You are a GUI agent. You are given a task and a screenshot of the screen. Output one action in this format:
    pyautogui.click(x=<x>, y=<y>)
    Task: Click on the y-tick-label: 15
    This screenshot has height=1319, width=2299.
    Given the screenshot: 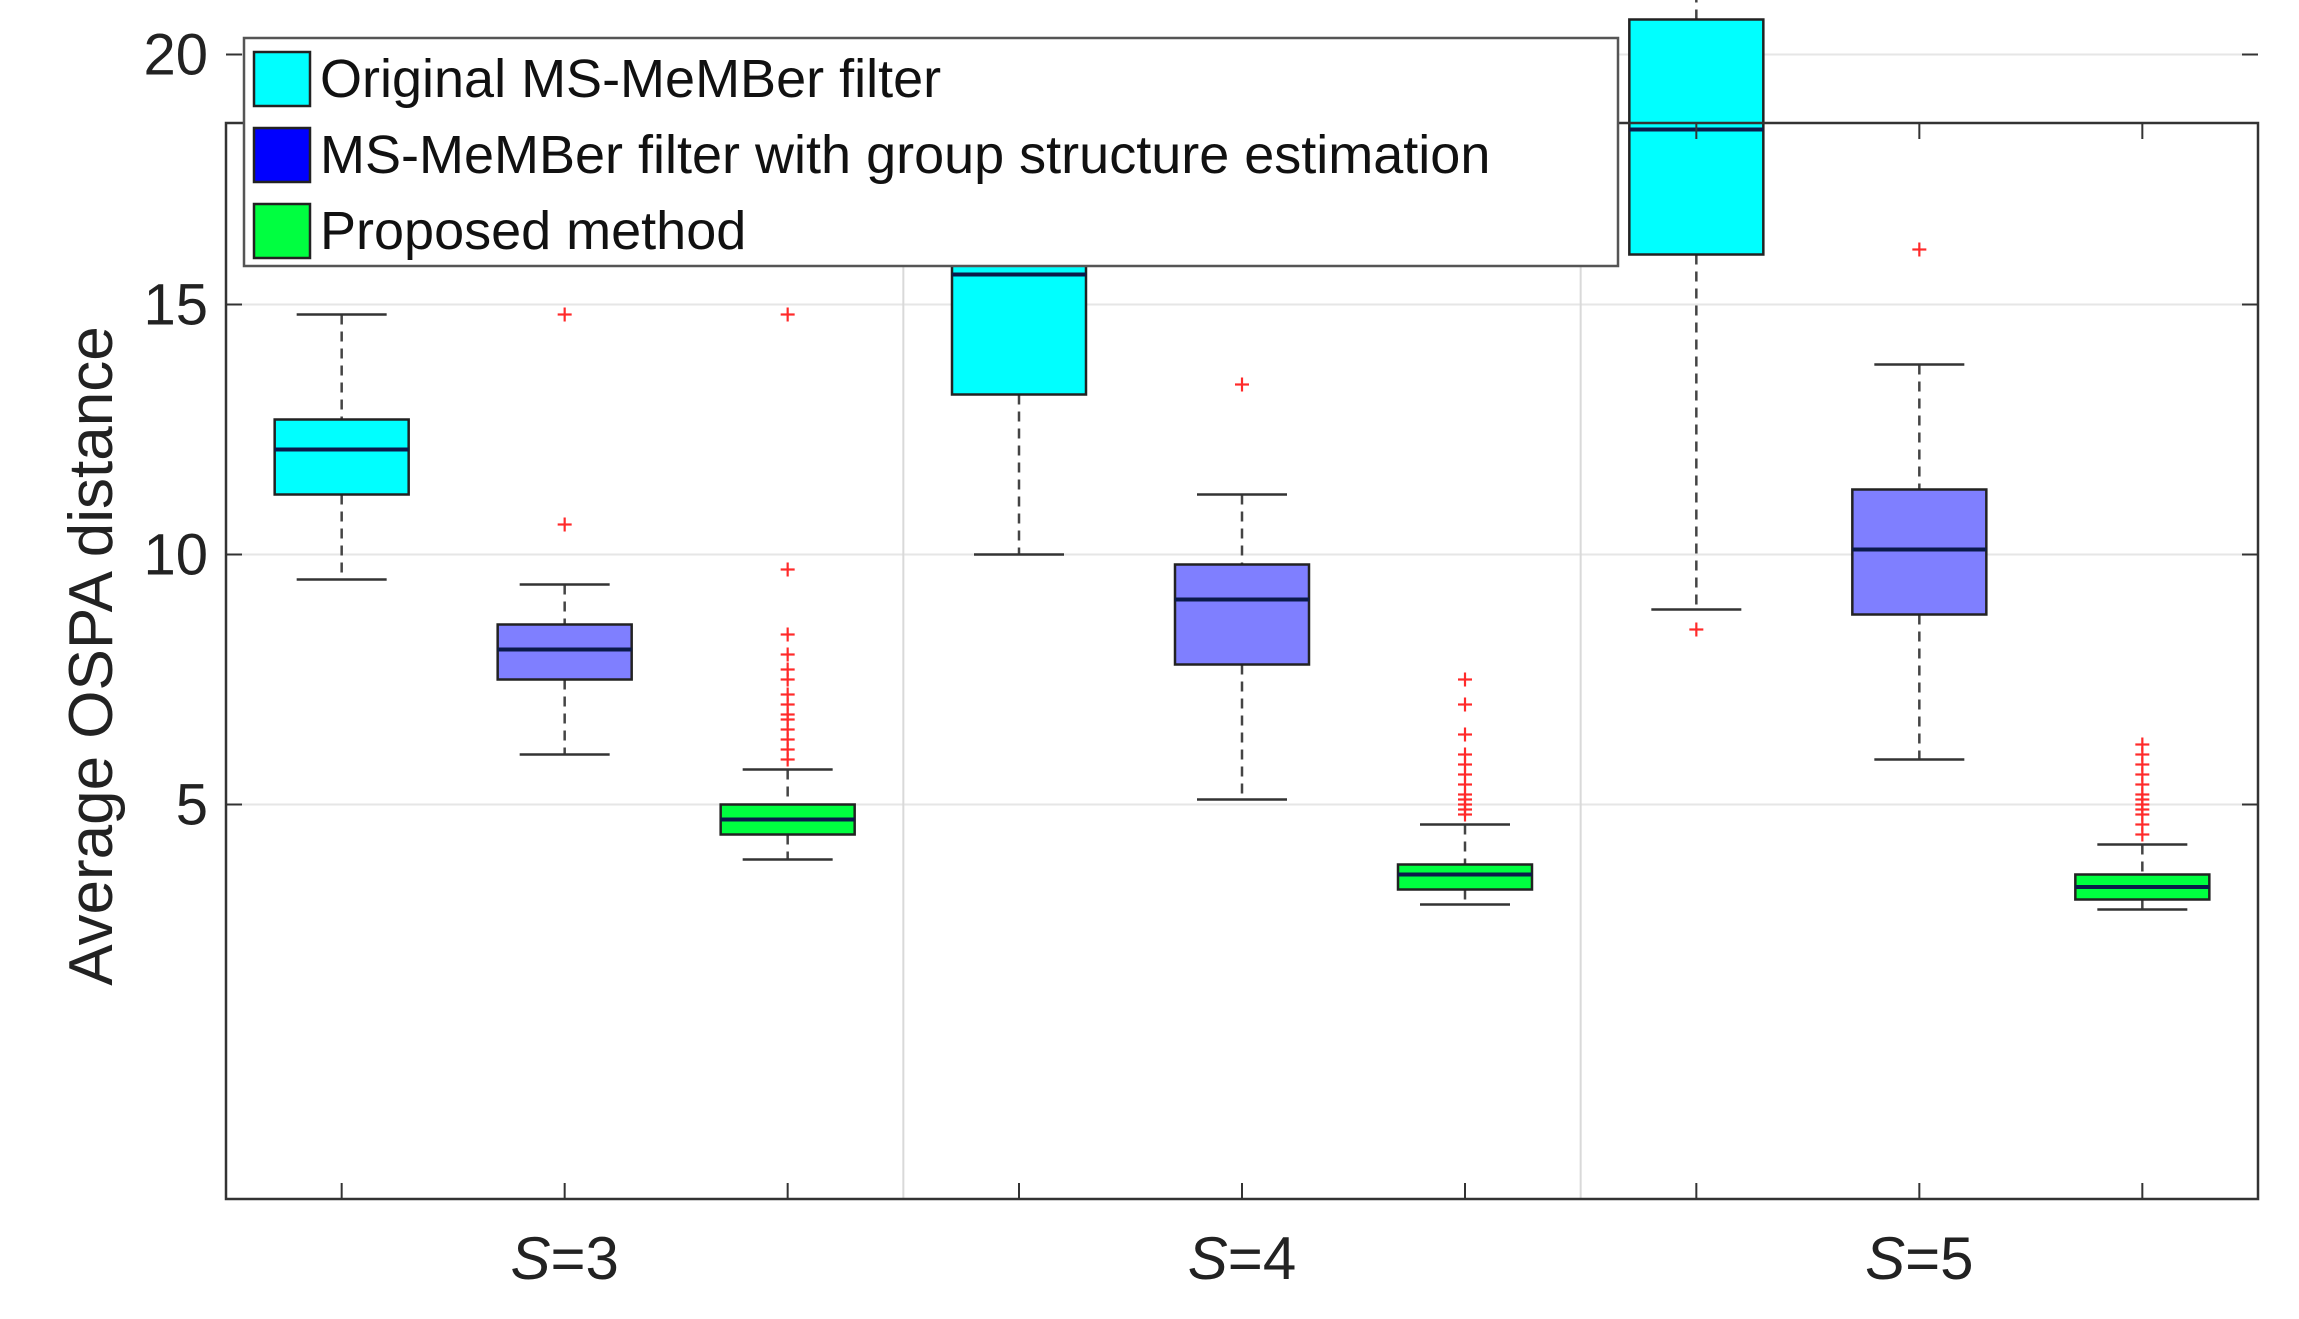 What is the action you would take?
    pyautogui.click(x=175, y=305)
    